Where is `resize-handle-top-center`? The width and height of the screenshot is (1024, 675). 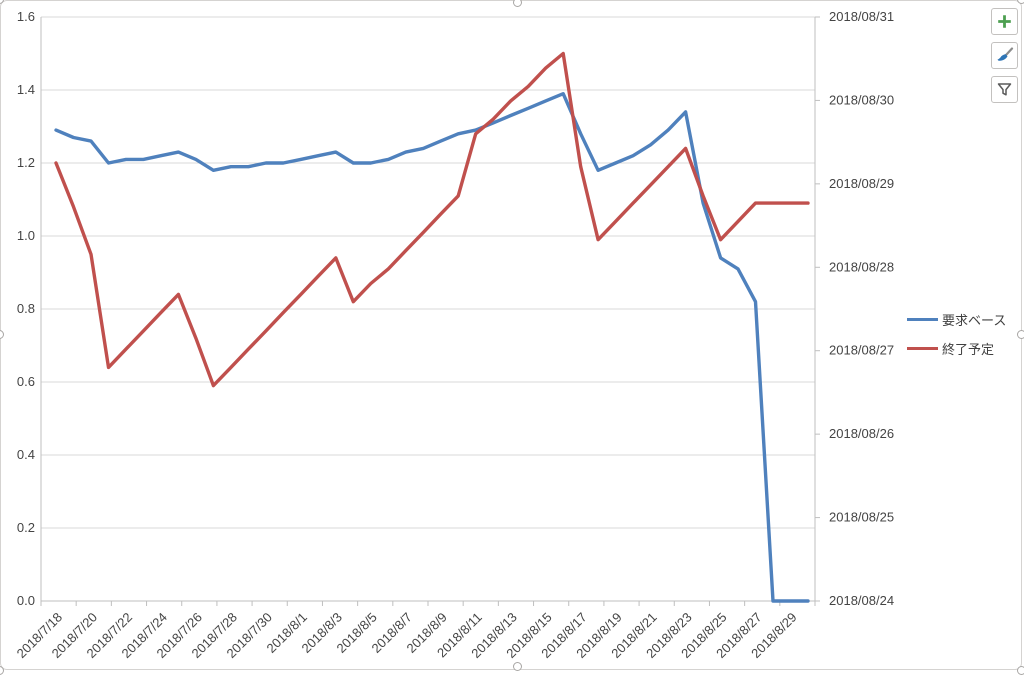 resize-handle-top-center is located at coordinates (517, 3).